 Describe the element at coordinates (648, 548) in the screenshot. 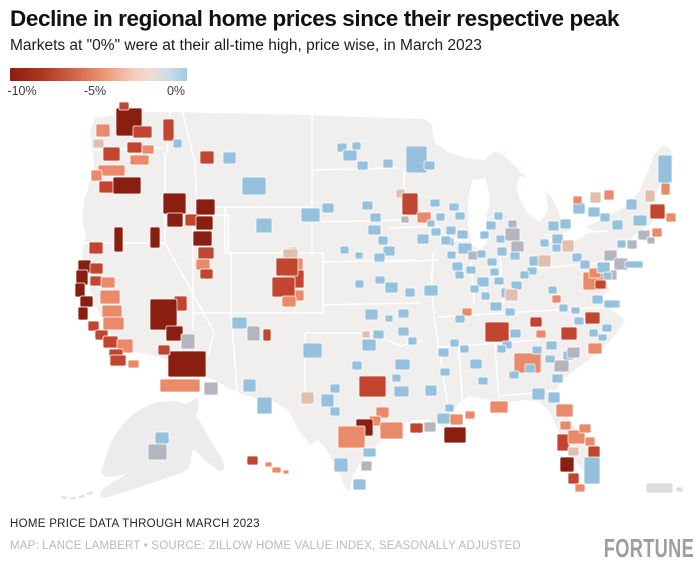

I see `fortune-logo: FORTUNE` at that location.